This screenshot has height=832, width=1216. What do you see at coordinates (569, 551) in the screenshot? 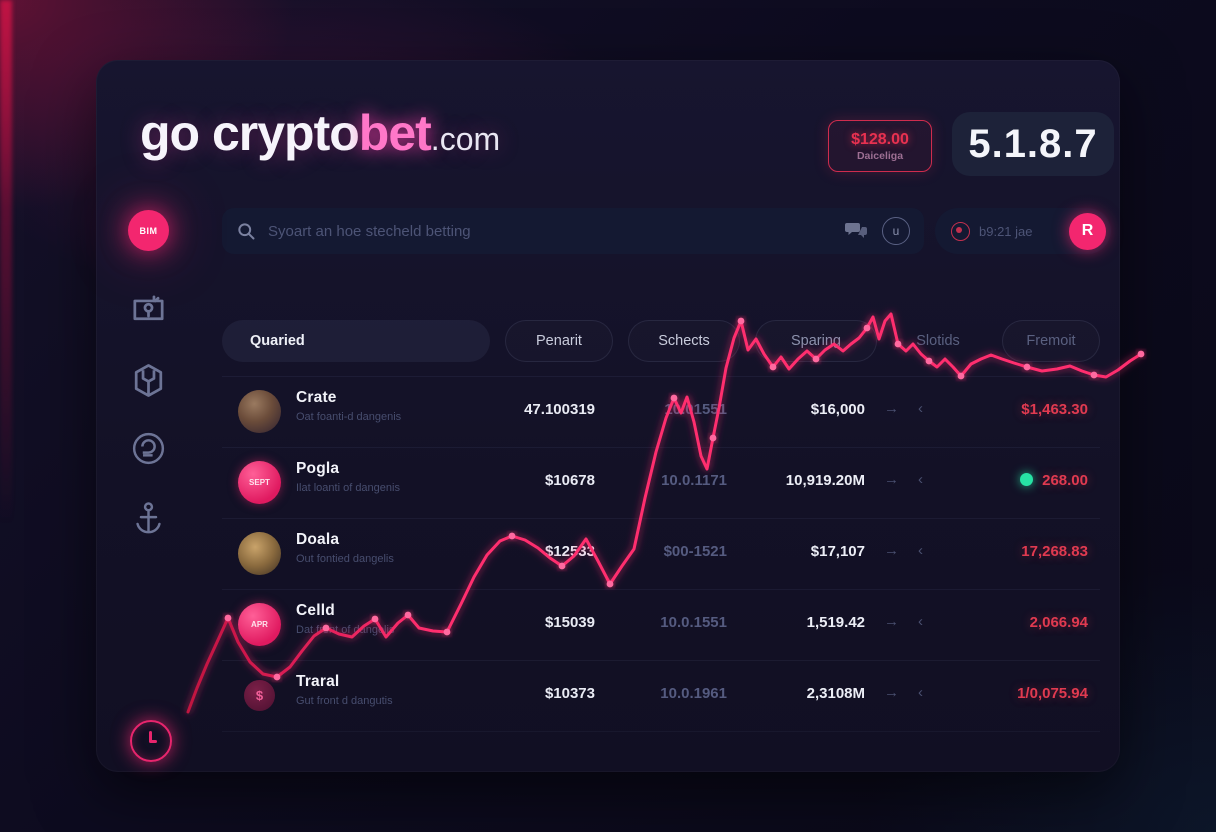
I see `row-value-1: $12533` at bounding box center [569, 551].